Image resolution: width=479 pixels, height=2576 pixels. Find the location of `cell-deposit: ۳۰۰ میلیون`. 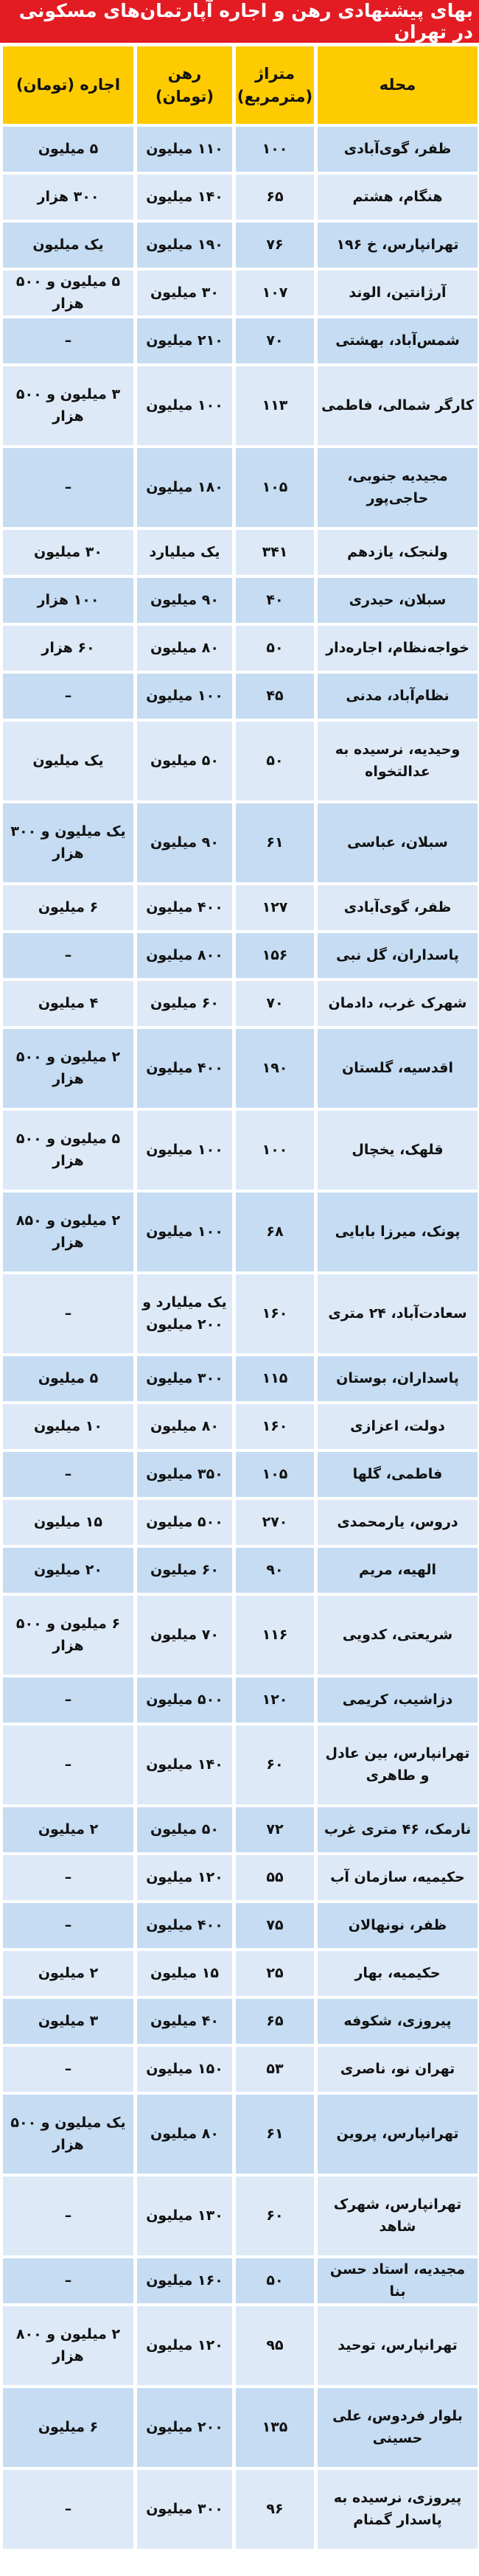

cell-deposit: ۳۰۰ میلیون is located at coordinates (184, 1378).